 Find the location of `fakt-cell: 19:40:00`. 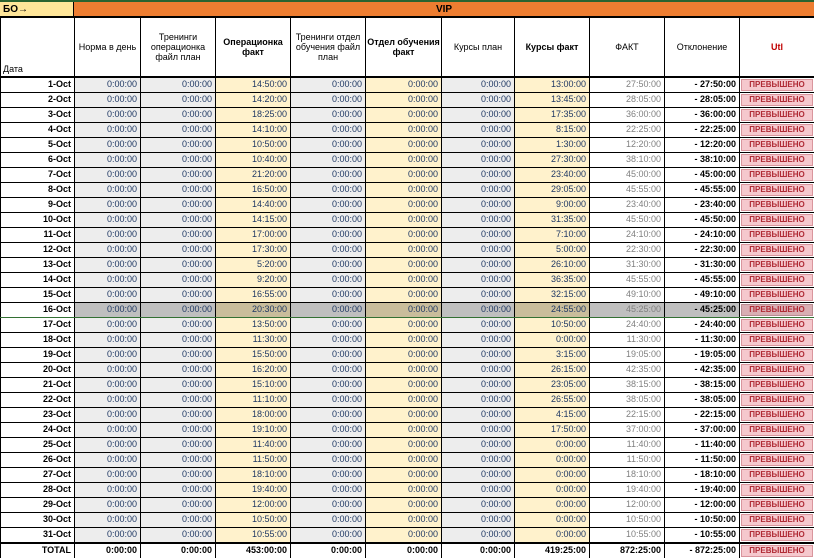

fakt-cell: 19:40:00 is located at coordinates (627, 489).